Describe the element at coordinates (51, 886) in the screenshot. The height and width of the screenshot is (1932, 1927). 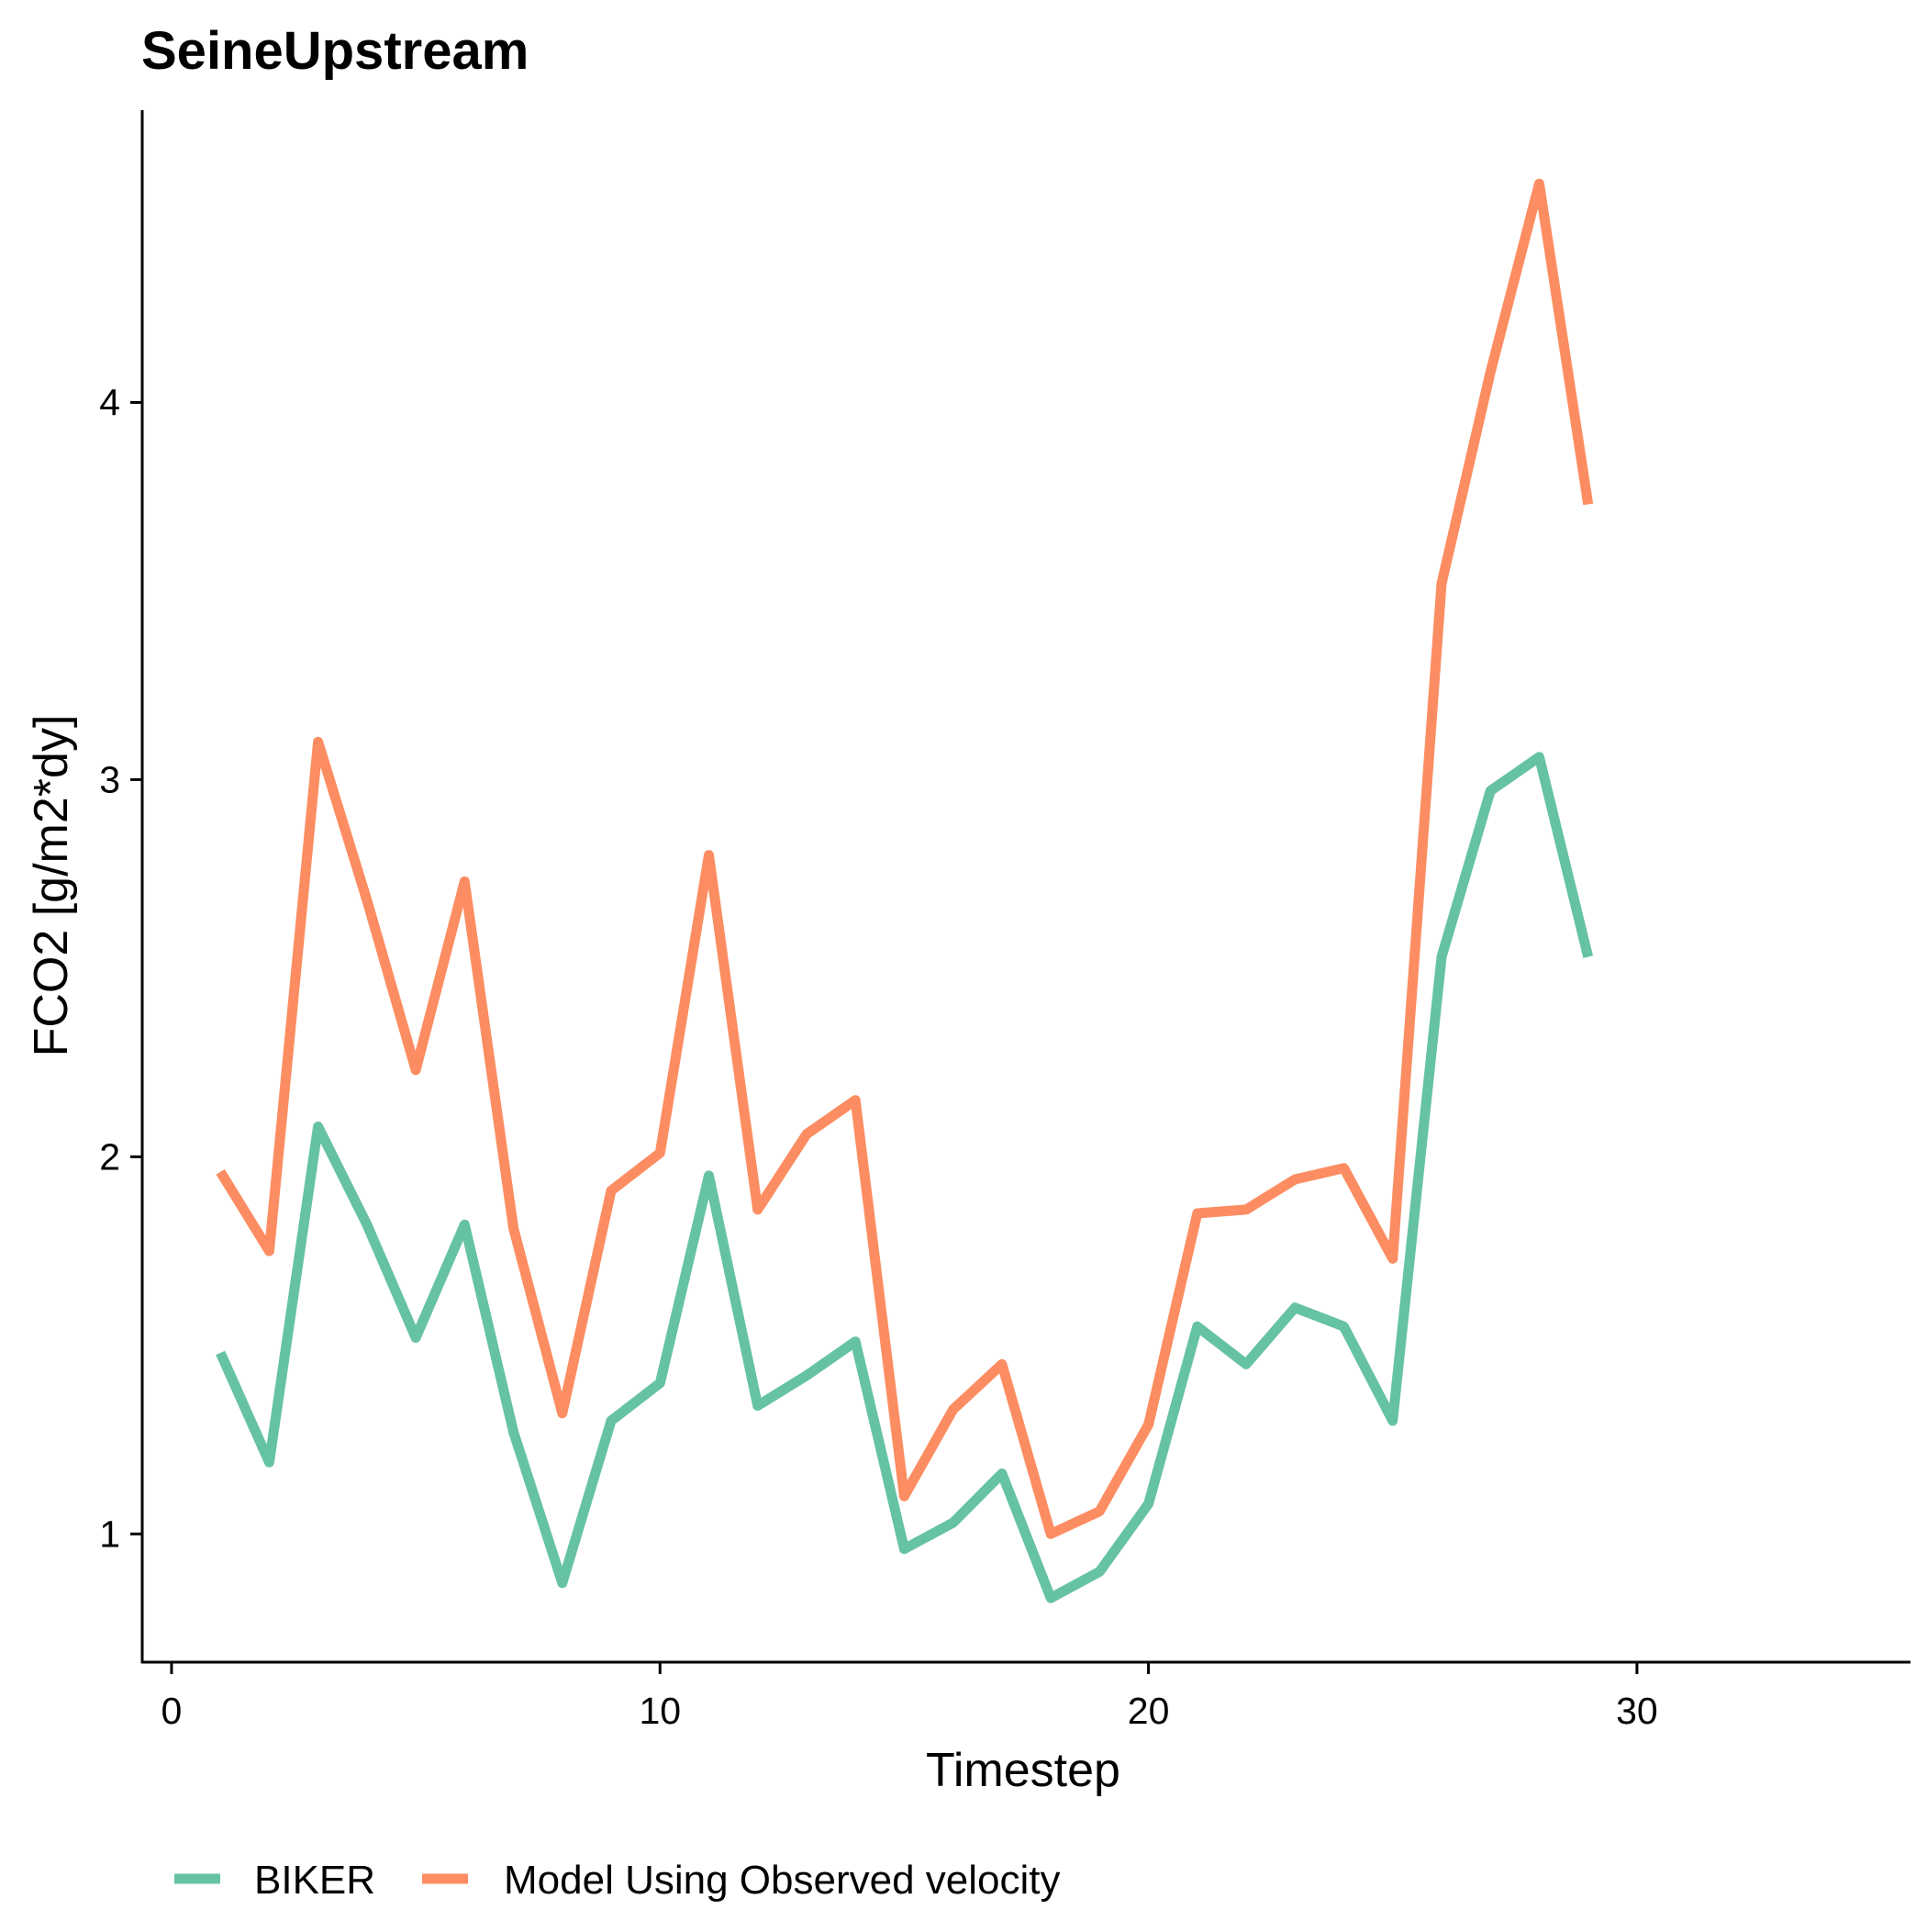
I see `y-axis-title: FCO2 [g/m2*dy]` at that location.